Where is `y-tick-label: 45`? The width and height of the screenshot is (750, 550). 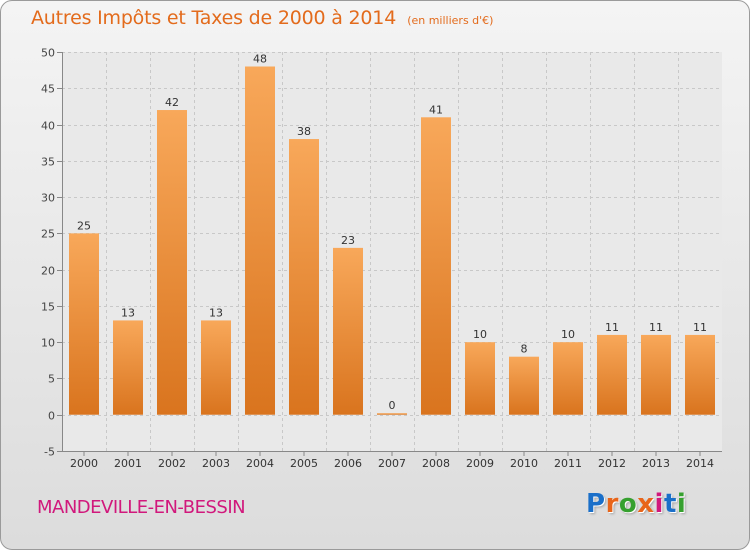
y-tick-label: 45 is located at coordinates (48, 89).